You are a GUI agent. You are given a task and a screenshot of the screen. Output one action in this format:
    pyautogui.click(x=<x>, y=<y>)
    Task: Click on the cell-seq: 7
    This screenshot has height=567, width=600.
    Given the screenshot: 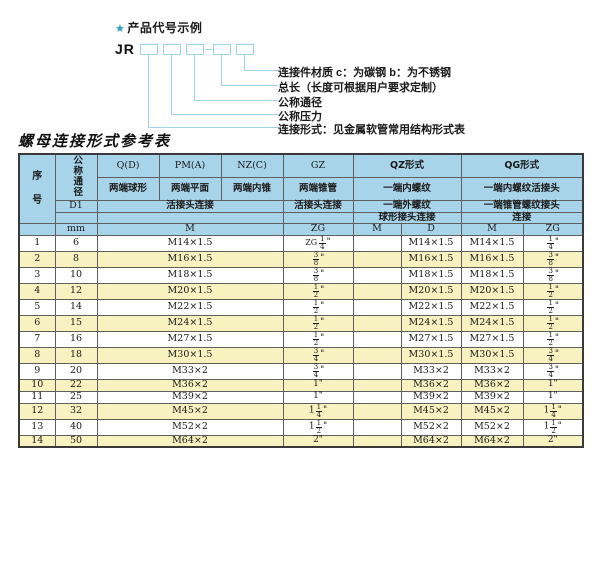 What is the action you would take?
    pyautogui.click(x=37, y=339)
    